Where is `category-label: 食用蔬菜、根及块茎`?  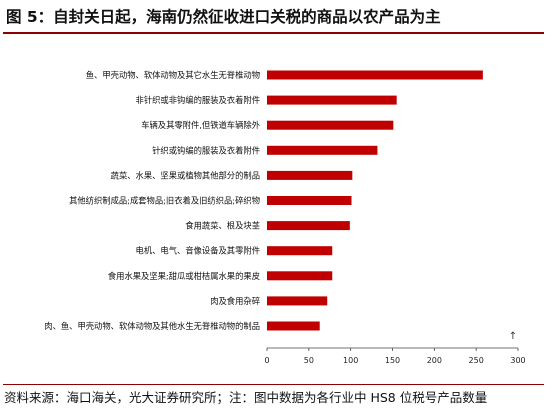
category-label: 食用蔬菜、根及块茎 is located at coordinates (222, 226).